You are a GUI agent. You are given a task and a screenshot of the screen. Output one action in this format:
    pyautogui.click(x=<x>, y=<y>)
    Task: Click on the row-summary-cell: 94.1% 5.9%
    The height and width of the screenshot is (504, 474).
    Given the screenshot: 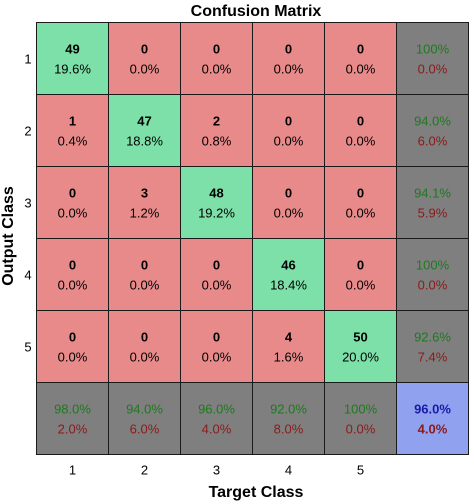 What is the action you would take?
    pyautogui.click(x=432, y=202)
    